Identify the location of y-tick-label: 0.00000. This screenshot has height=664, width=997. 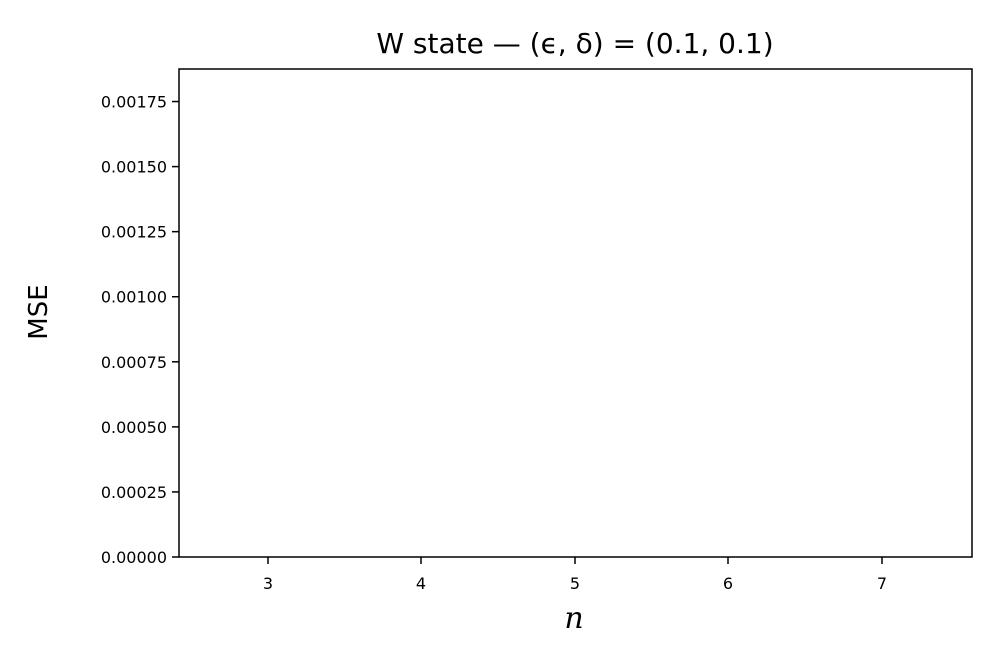
(134, 557).